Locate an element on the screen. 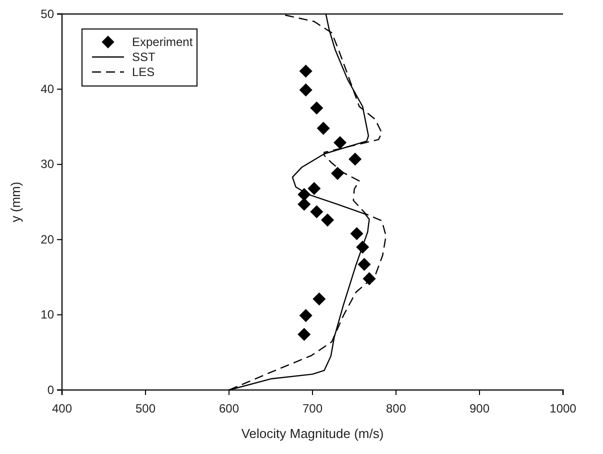 The image size is (603, 454). y-tick-label: 30 is located at coordinates (47, 164).